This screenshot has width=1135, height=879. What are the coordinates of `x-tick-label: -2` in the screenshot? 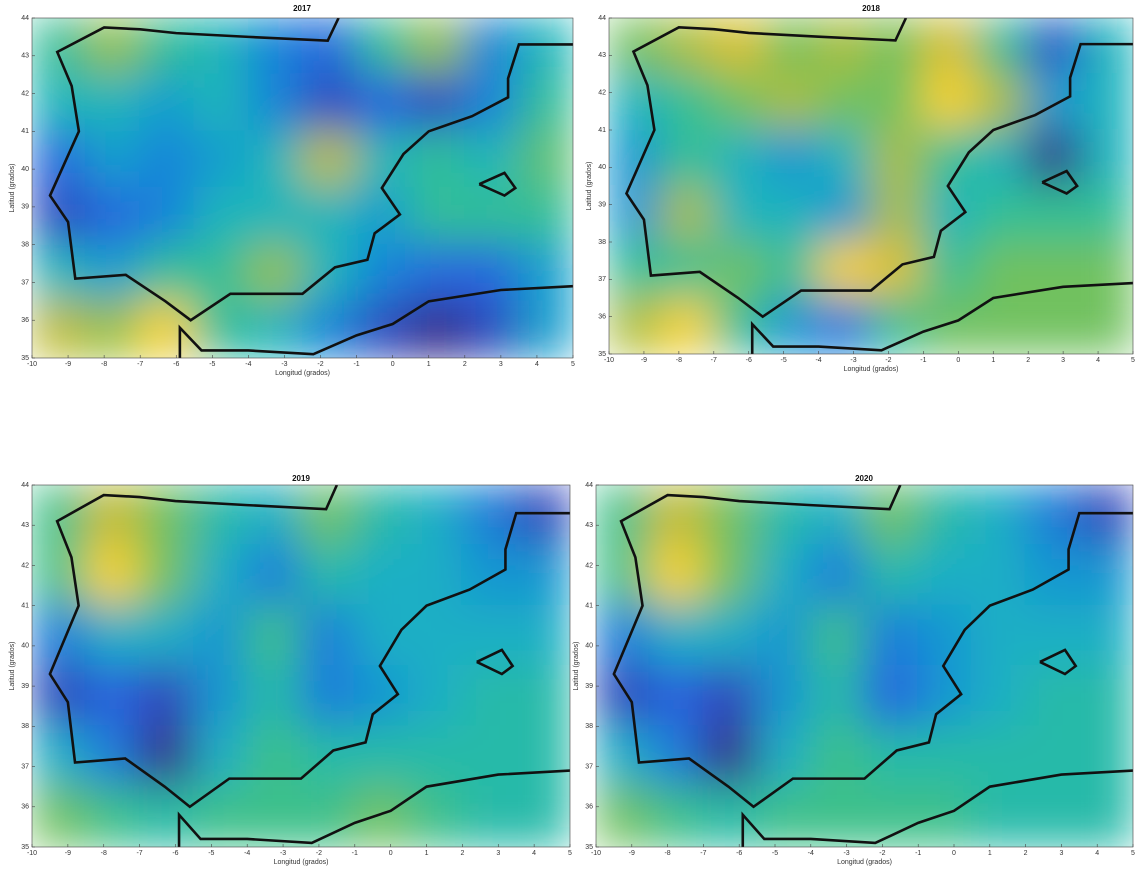 It's located at (320, 364).